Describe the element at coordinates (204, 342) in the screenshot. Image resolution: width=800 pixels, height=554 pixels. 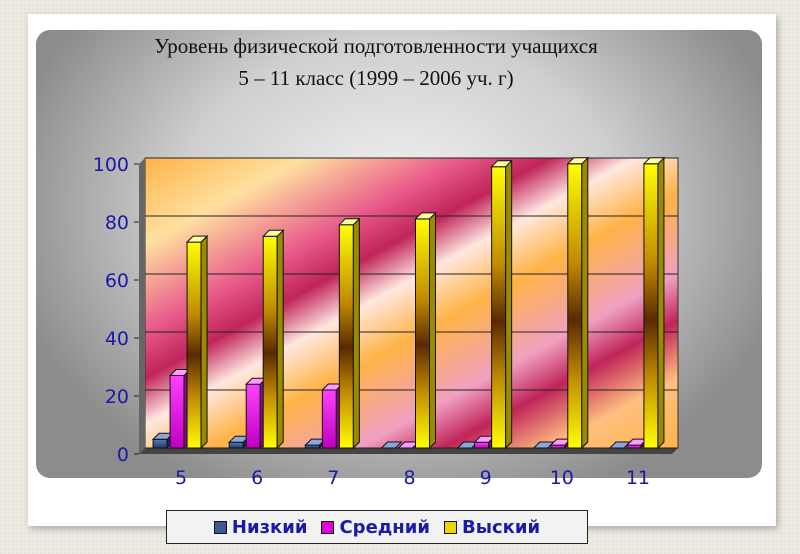
I see `bar-high-5-side` at that location.